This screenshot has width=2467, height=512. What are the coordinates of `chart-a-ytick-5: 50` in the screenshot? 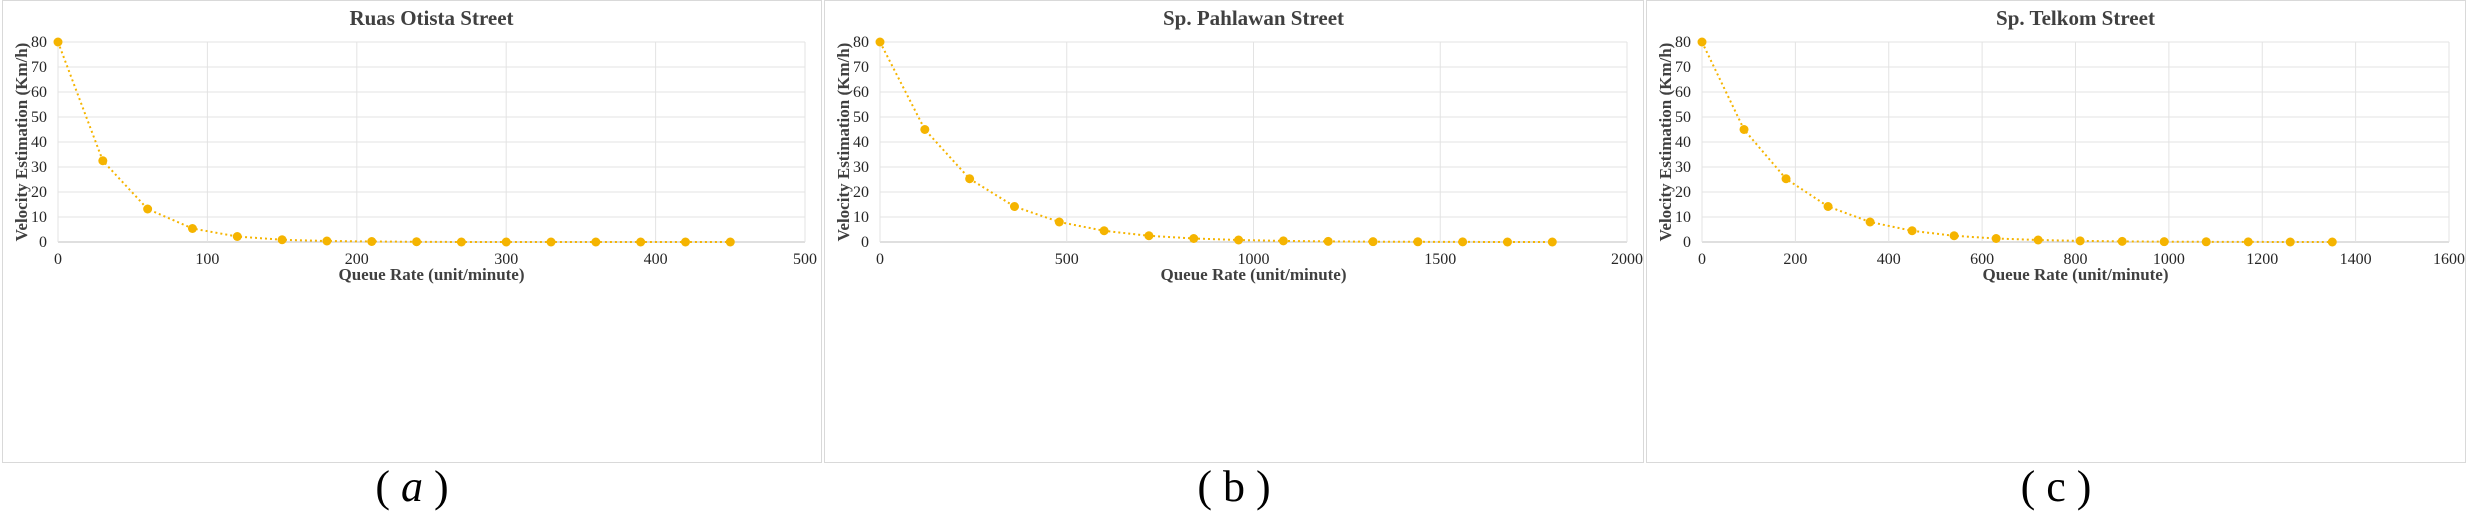 It's located at (39, 117).